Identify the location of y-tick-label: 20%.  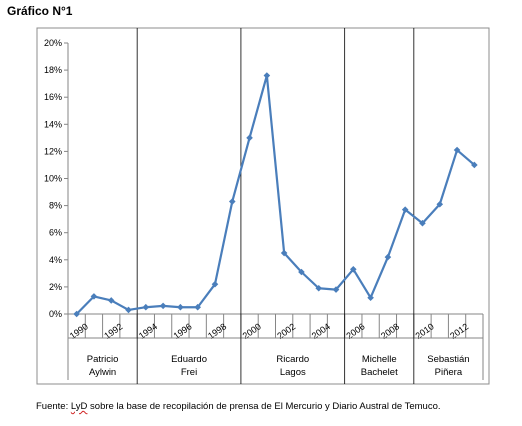
(53, 43).